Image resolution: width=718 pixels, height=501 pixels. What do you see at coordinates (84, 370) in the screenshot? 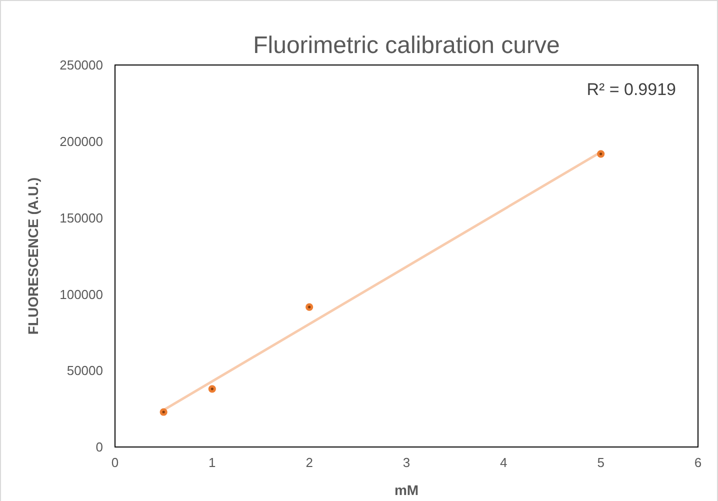
I see `y-tick-label: 50000` at bounding box center [84, 370].